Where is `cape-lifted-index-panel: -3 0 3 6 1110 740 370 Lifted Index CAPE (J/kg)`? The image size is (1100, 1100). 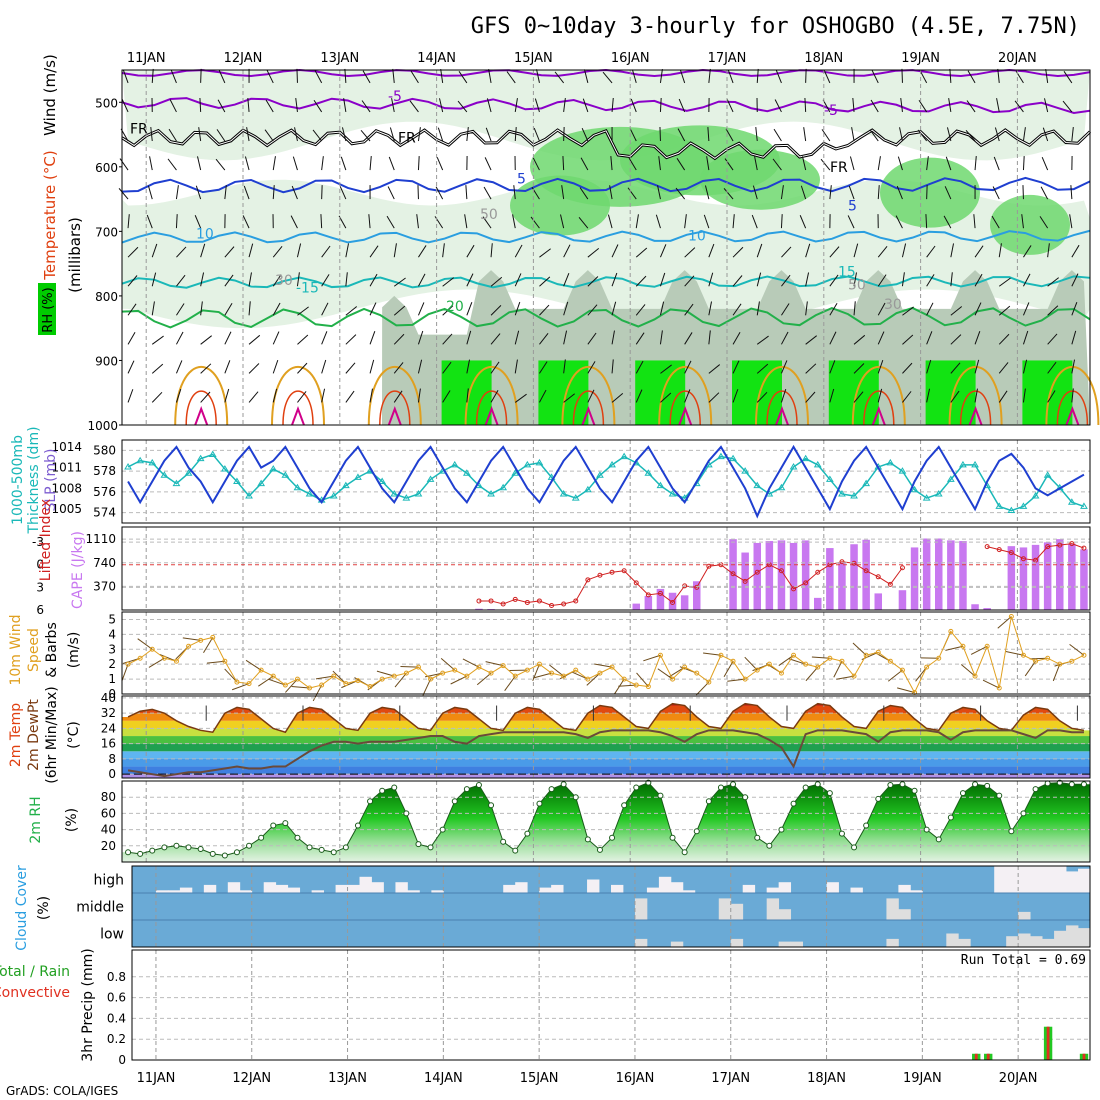
cape-lifted-index-panel: -3 0 3 6 1110 740 370 Lifted Index CAPE (J/kg) is located at coordinates (561, 558).